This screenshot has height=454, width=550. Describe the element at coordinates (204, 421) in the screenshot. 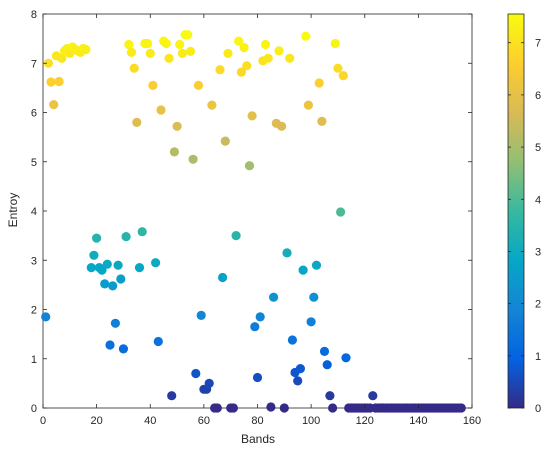

I see `x-tick-label: 60` at that location.